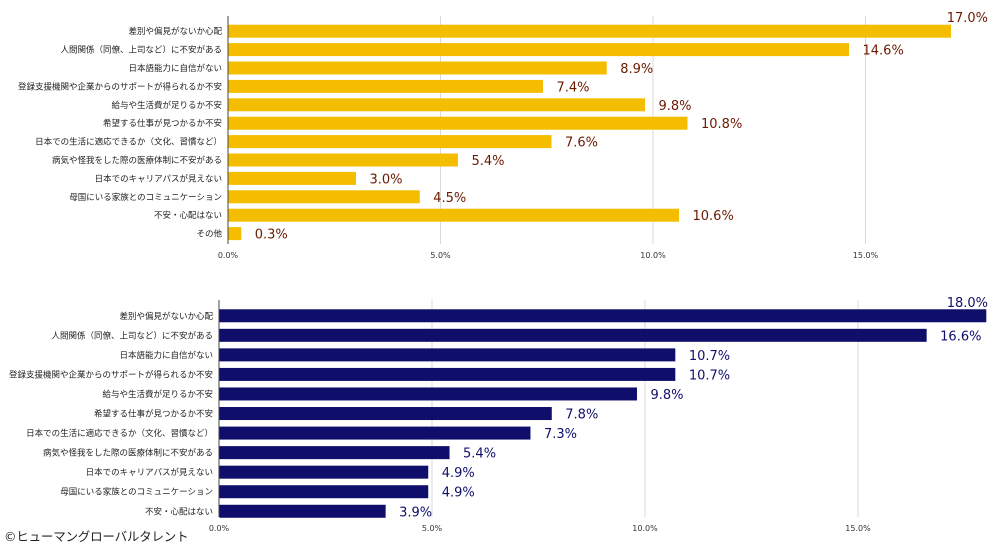 This screenshot has height=550, width=1000. Describe the element at coordinates (386, 179) in the screenshot. I see `value-label: 3.0%` at that location.